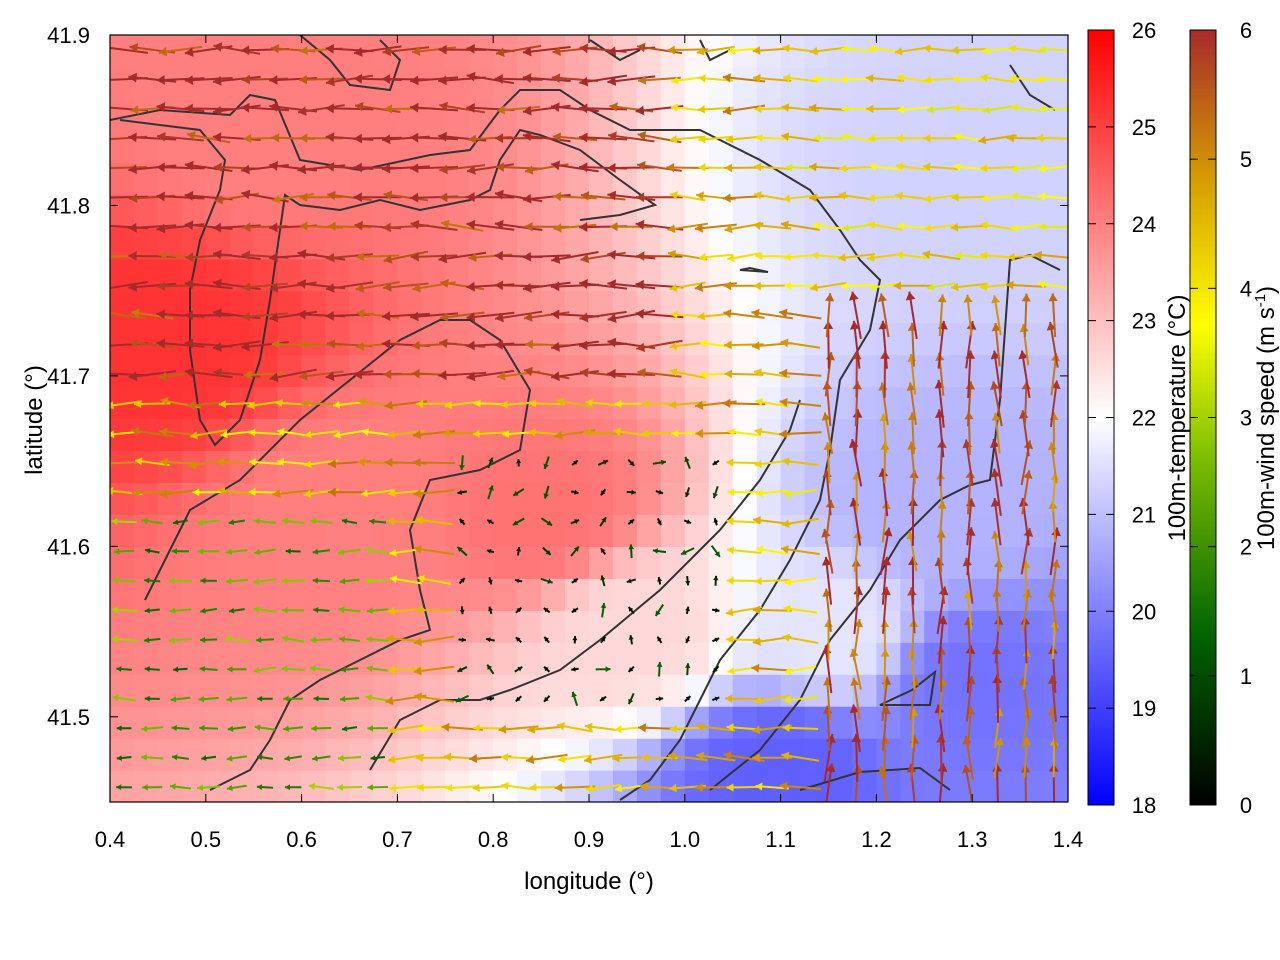  What do you see at coordinates (68, 376) in the screenshot?
I see `y-tick-label: 41.7` at bounding box center [68, 376].